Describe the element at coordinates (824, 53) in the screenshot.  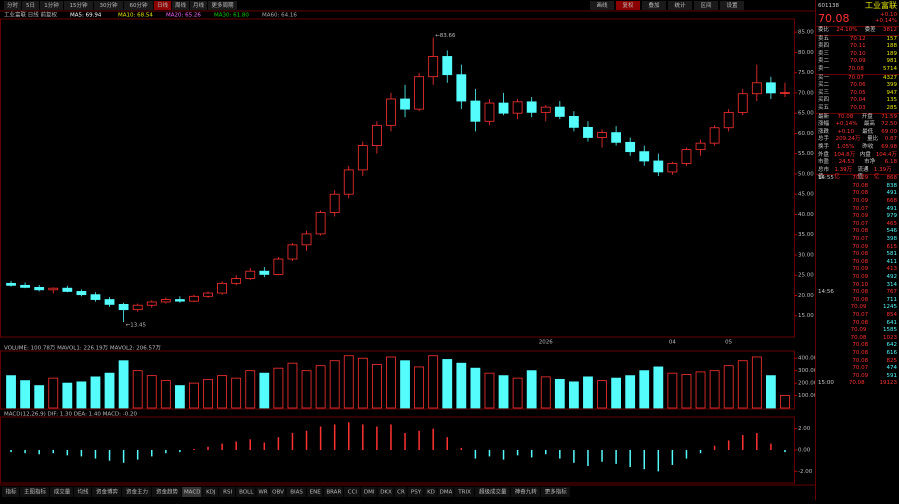
I see `ask-label: 卖三` at that location.